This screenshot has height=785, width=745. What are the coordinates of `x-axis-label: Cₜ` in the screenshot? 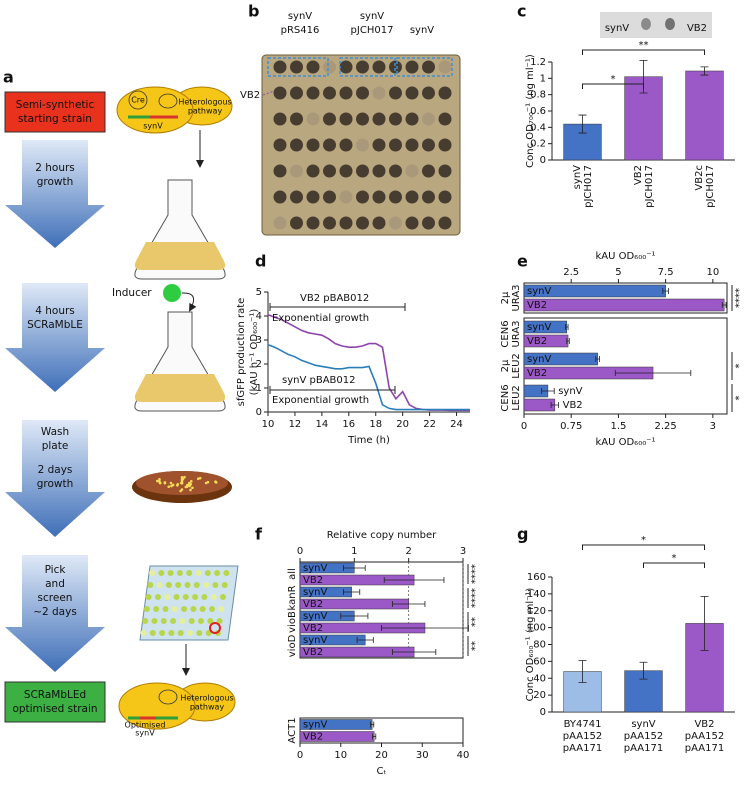 It's located at (382, 771).